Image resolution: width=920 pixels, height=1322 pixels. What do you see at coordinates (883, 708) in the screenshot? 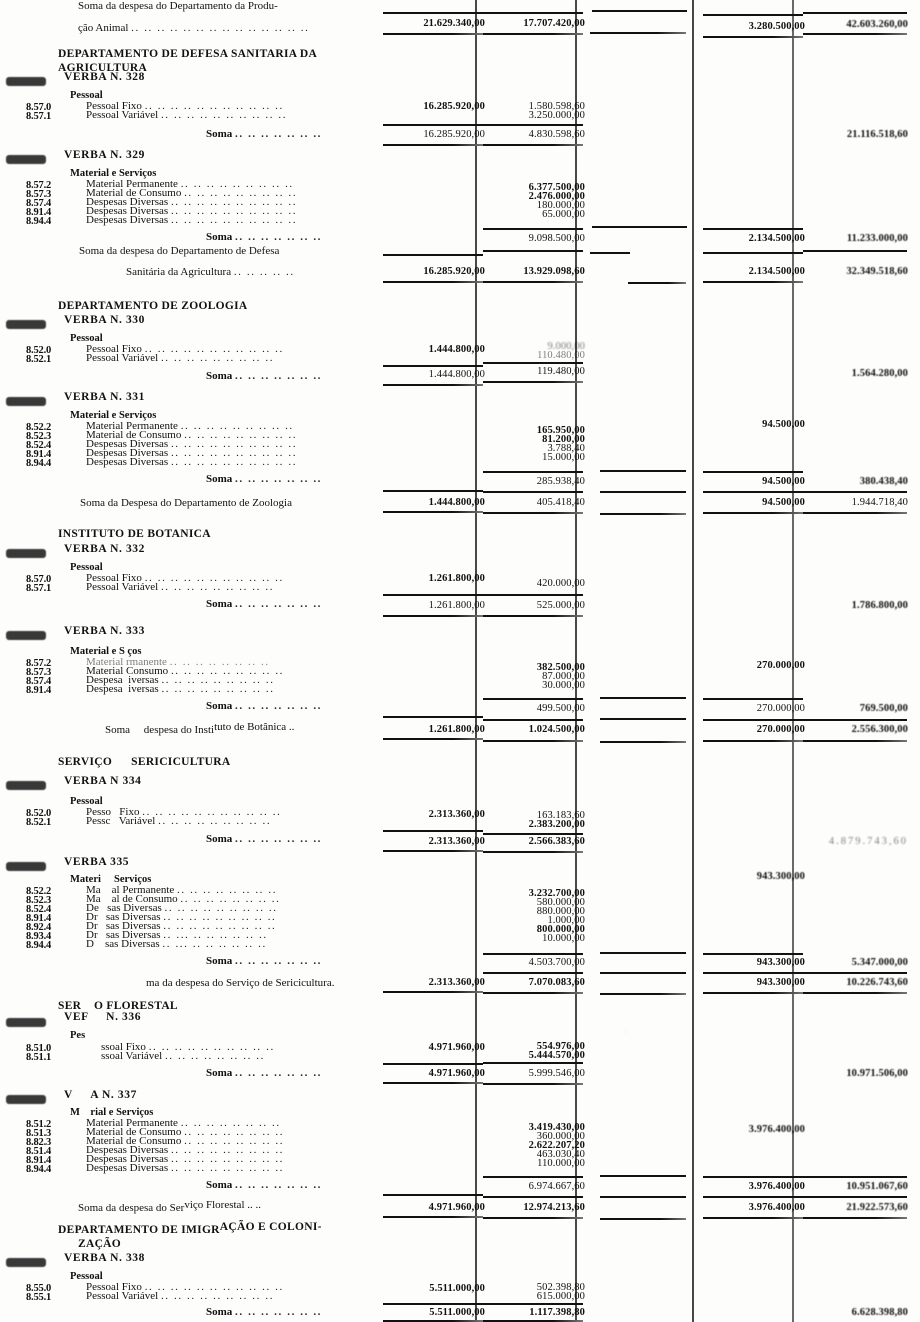
I see `value-c5: 769.500,00` at bounding box center [883, 708].